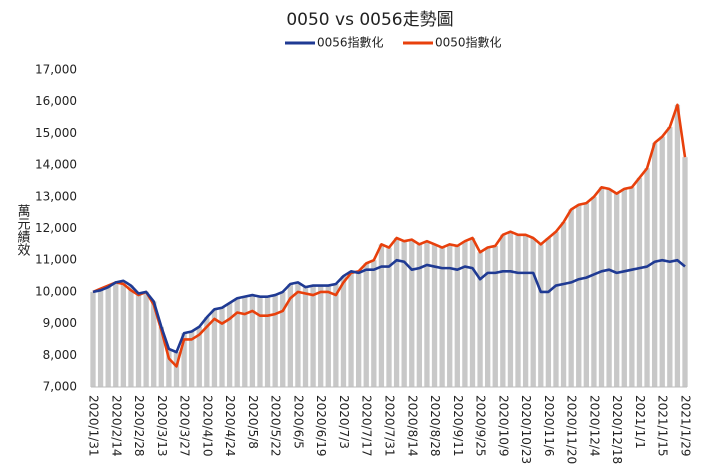 The image size is (720, 470). What do you see at coordinates (298, 422) in the screenshot?
I see `x-tick-label: 2020/6/5` at bounding box center [298, 422].